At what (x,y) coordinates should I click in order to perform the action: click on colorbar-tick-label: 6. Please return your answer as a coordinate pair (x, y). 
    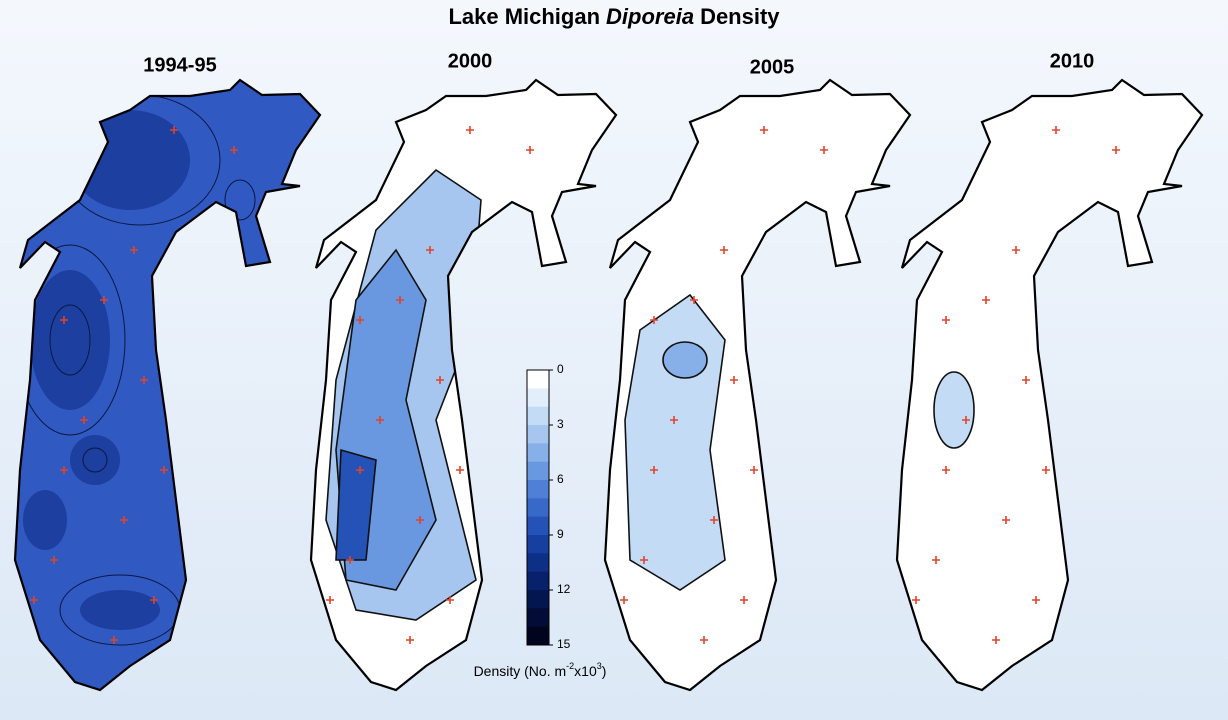
    Looking at the image, I should click on (560, 479).